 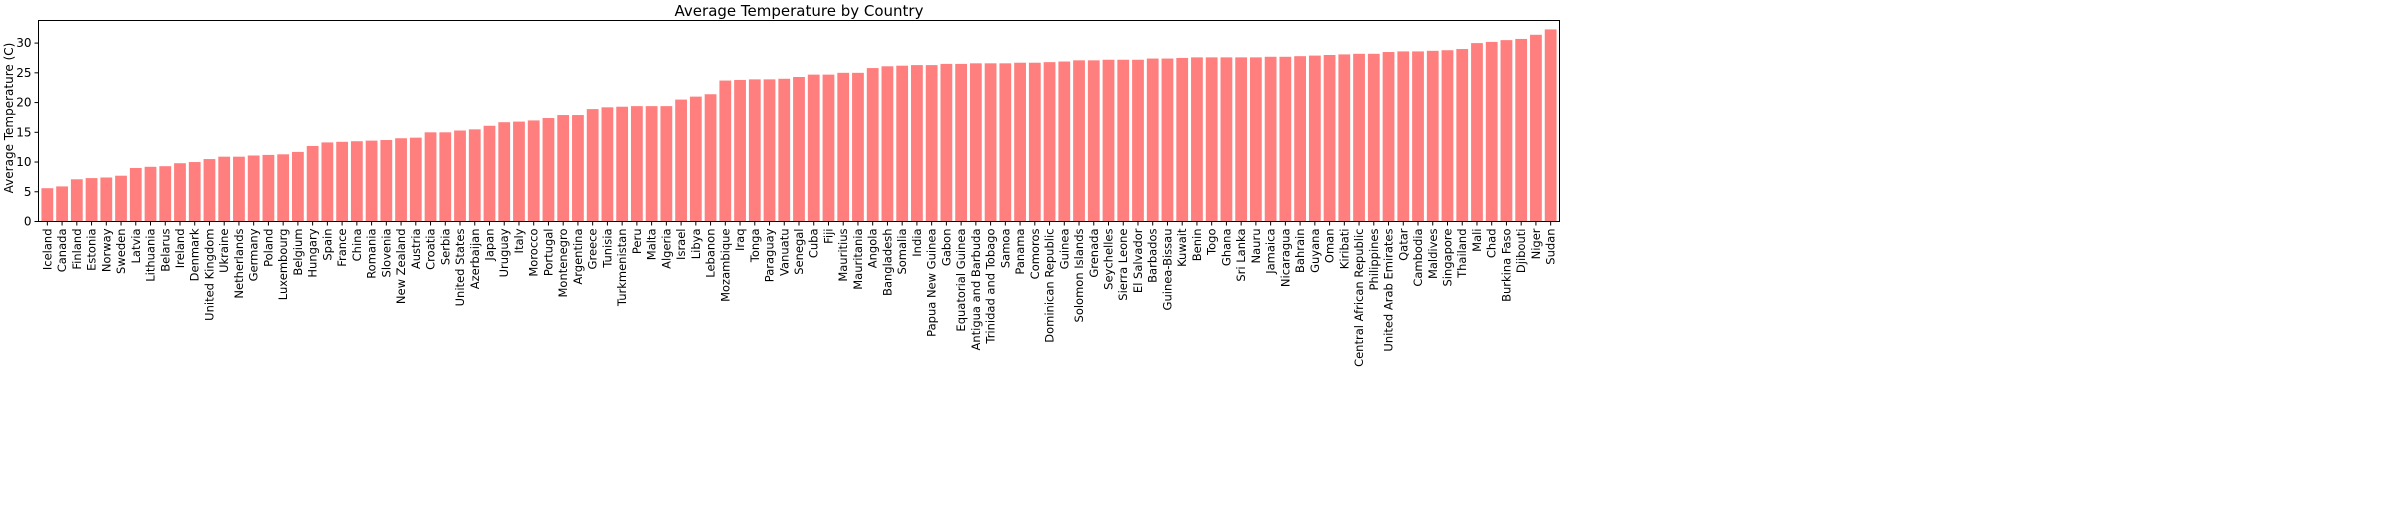 What do you see at coordinates (474, 175) in the screenshot?
I see `bar-azerbaijan` at bounding box center [474, 175].